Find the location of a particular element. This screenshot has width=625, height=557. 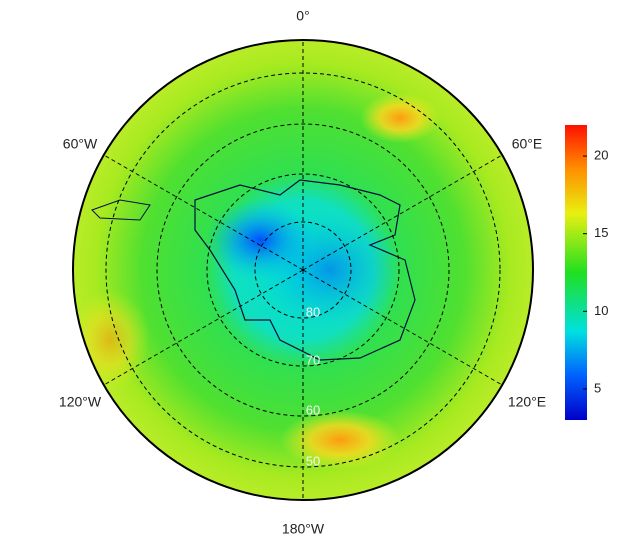

colorbar-tick-label: 15 is located at coordinates (601, 232).